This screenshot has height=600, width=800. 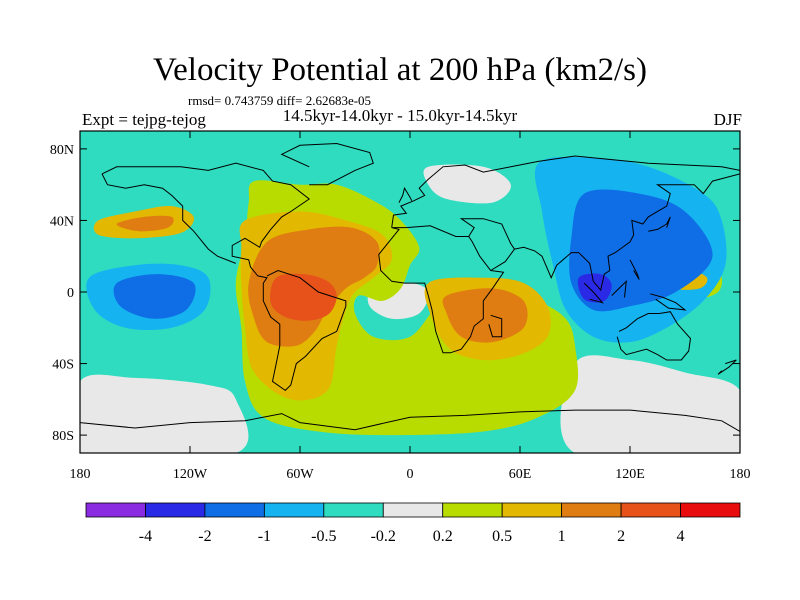 What do you see at coordinates (323, 536) in the screenshot?
I see `colorbar-label: -0.5` at bounding box center [323, 536].